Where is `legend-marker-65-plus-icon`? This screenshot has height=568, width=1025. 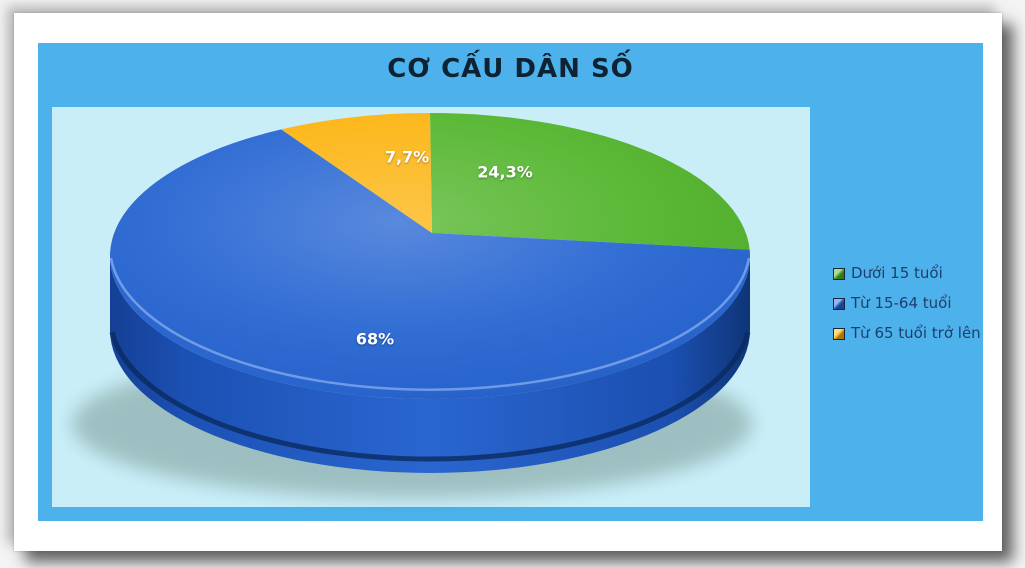 legend-marker-65-plus-icon is located at coordinates (839, 333).